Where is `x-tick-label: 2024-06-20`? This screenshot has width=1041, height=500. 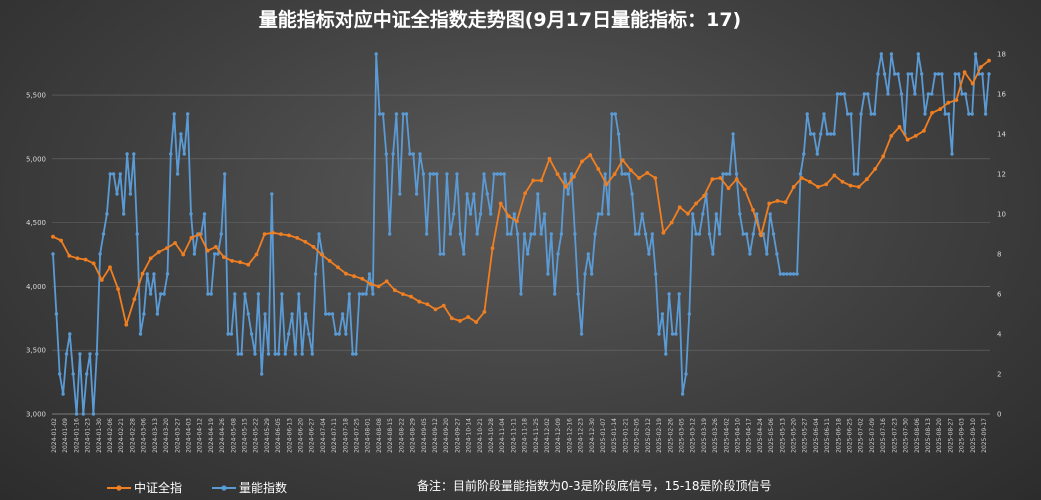 x-tick-label: 2024-06-20 is located at coordinates (301, 435).